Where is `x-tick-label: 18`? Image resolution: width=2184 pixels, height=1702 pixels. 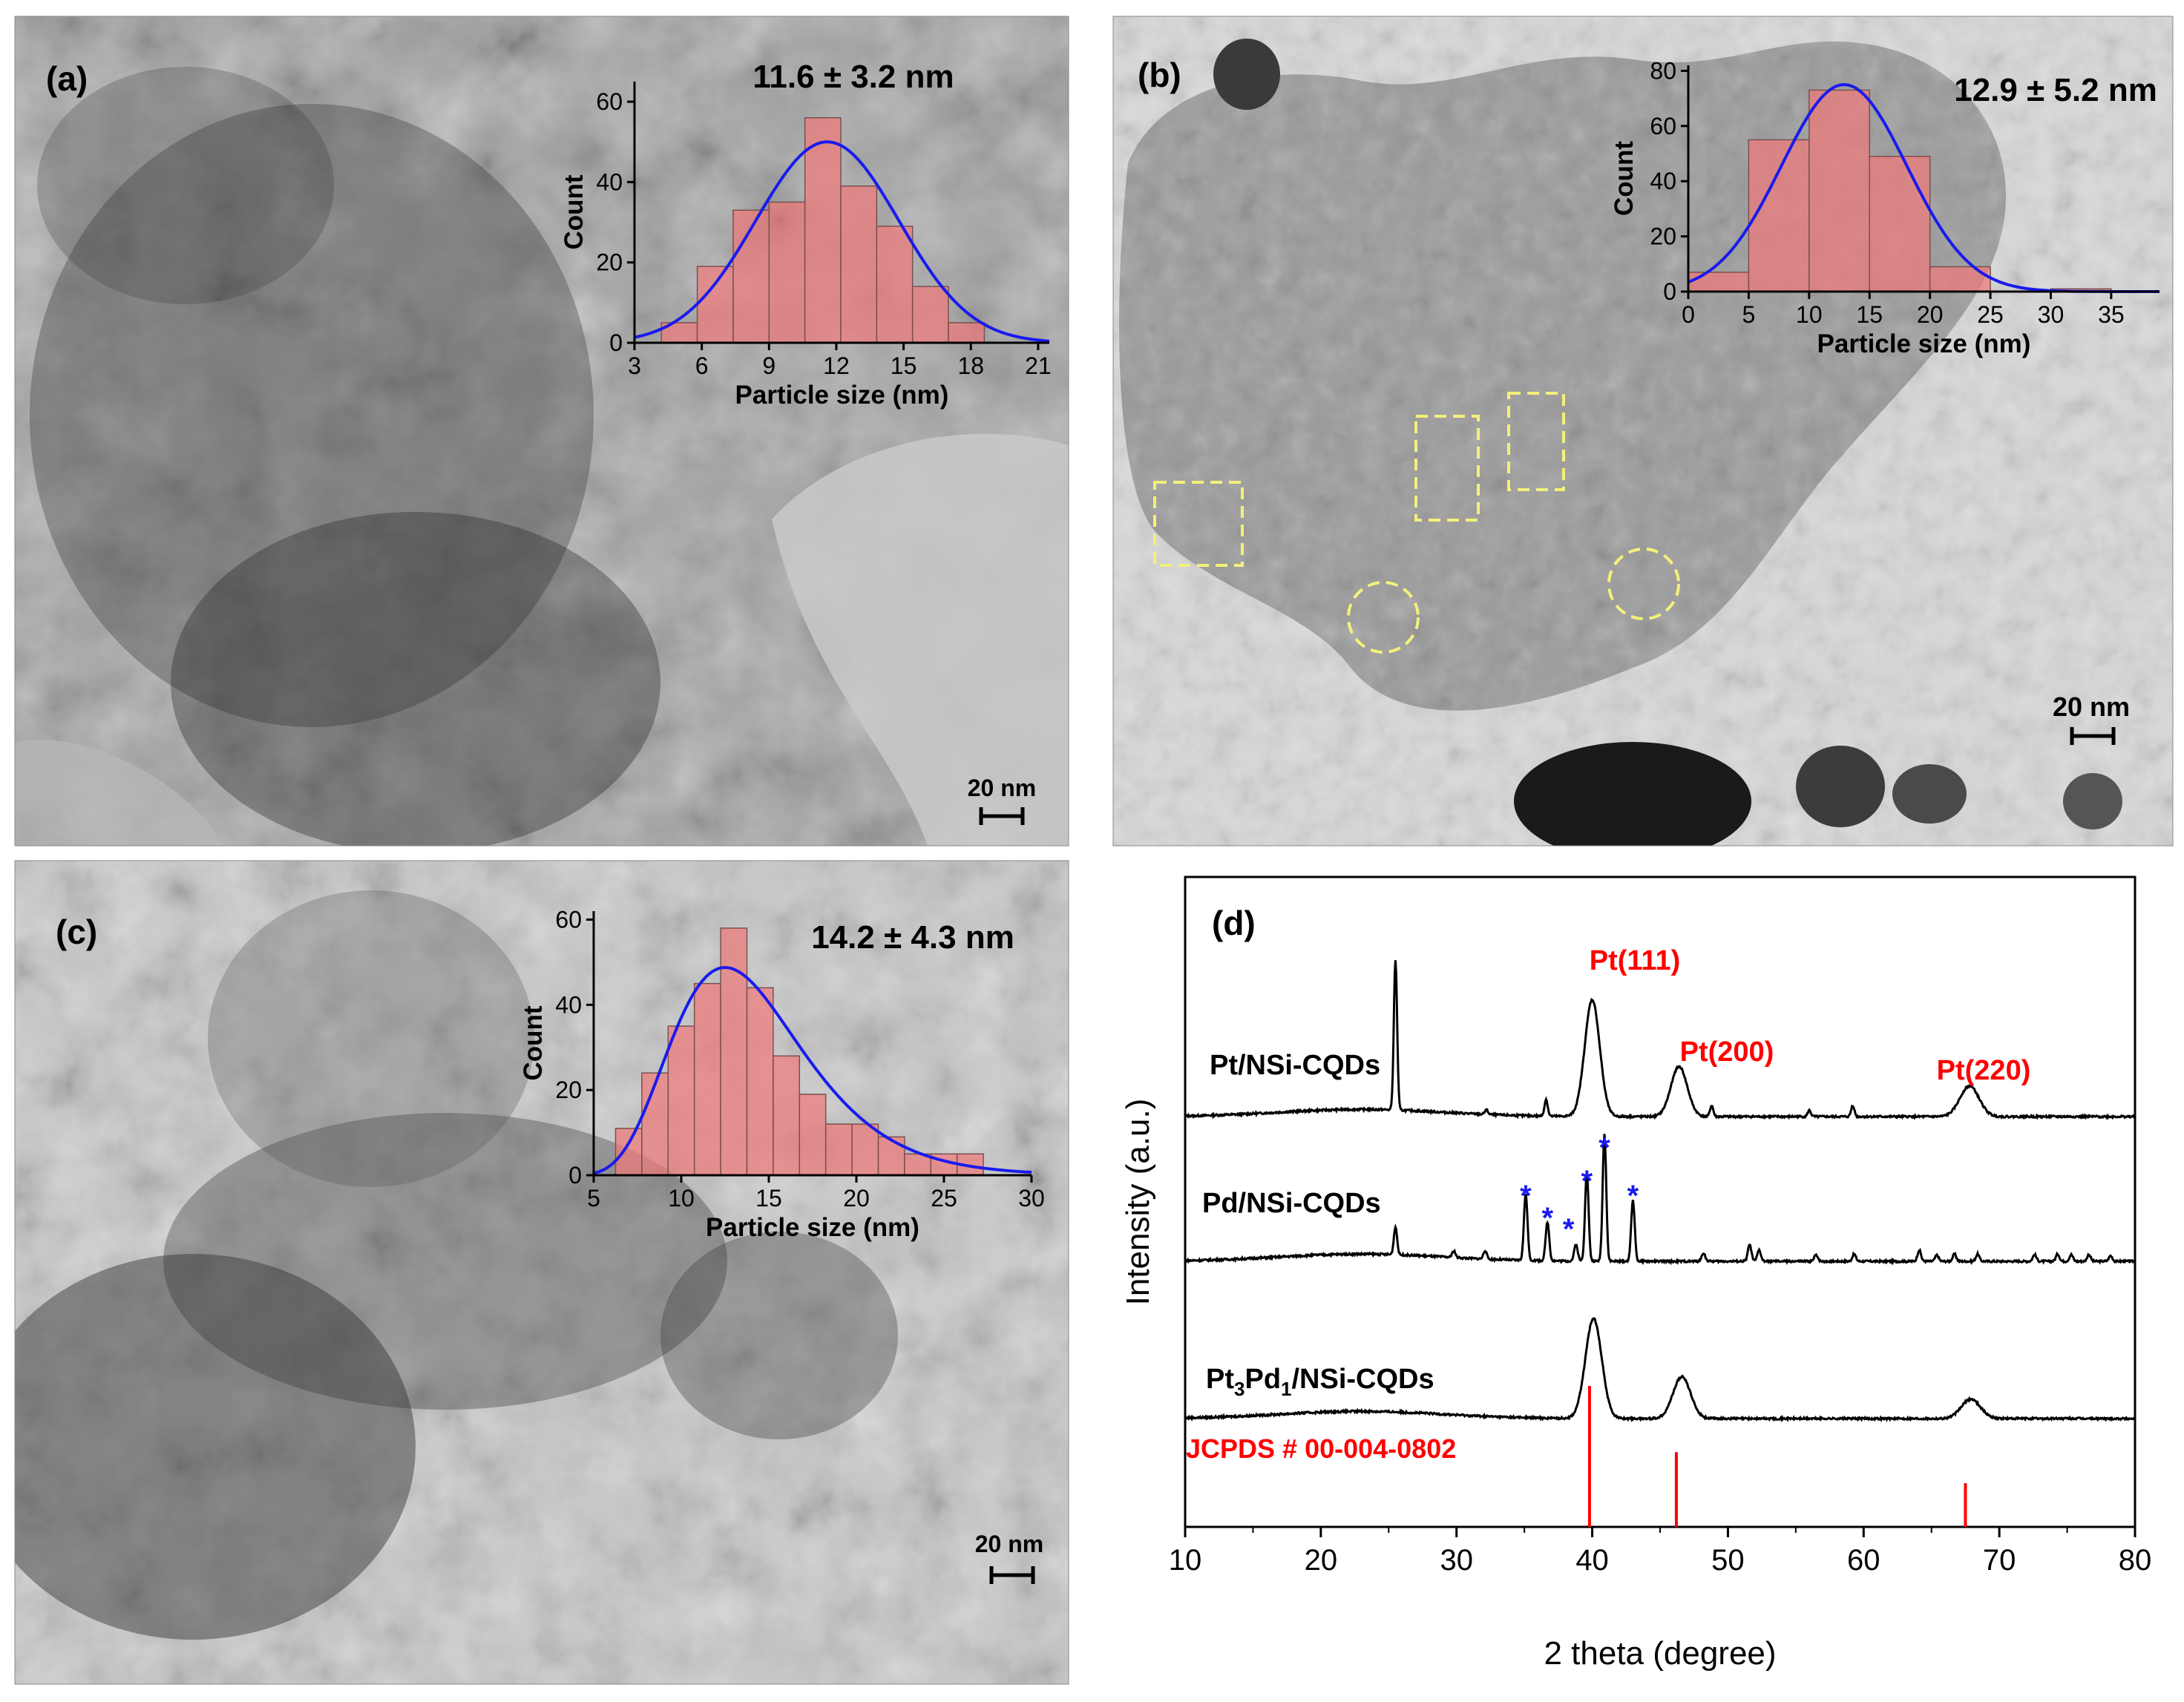 x-tick-label: 18 is located at coordinates (971, 365).